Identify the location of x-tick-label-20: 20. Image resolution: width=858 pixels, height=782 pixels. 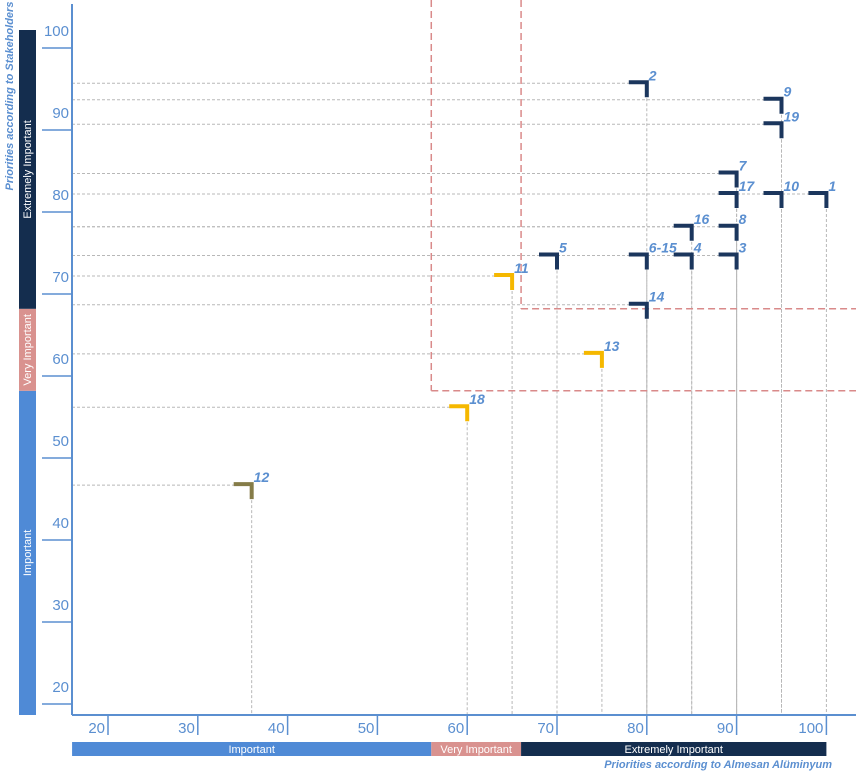
(96, 728).